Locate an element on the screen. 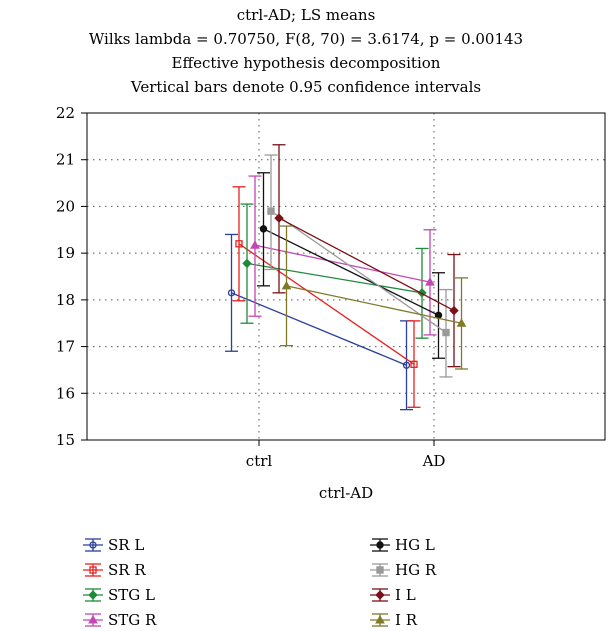 Image resolution: width=613 pixels, height=631 pixels. legend-label: SR L is located at coordinates (126, 545).